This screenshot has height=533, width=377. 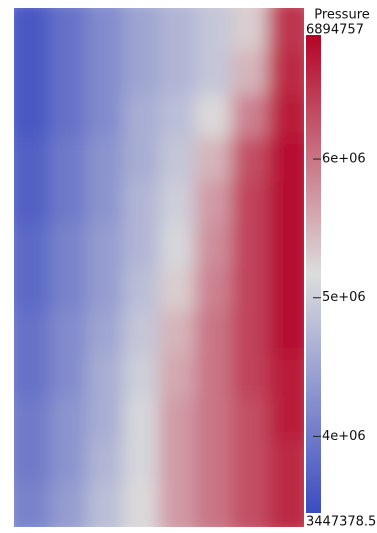 What do you see at coordinates (335, 30) in the screenshot?
I see `colorbar-max: 6894757` at bounding box center [335, 30].